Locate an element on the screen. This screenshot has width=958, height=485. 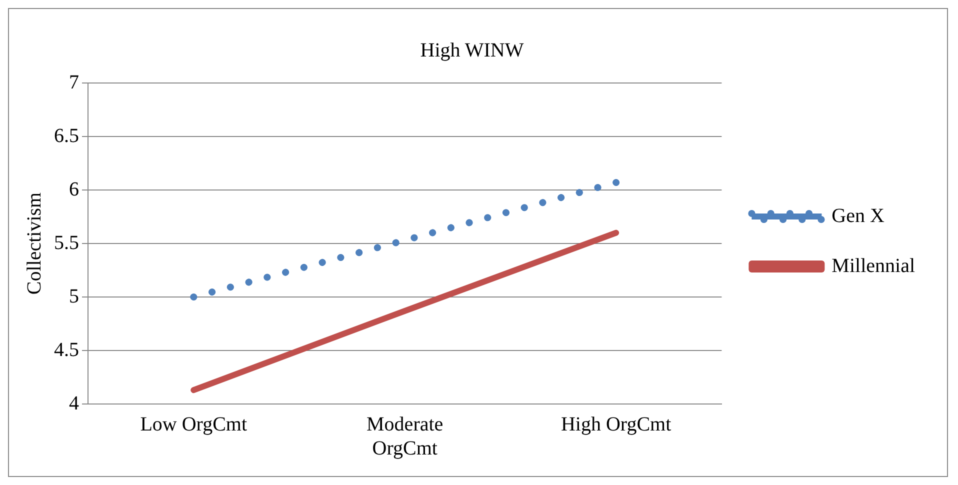
chart-title: High WINW is located at coordinates (472, 50).